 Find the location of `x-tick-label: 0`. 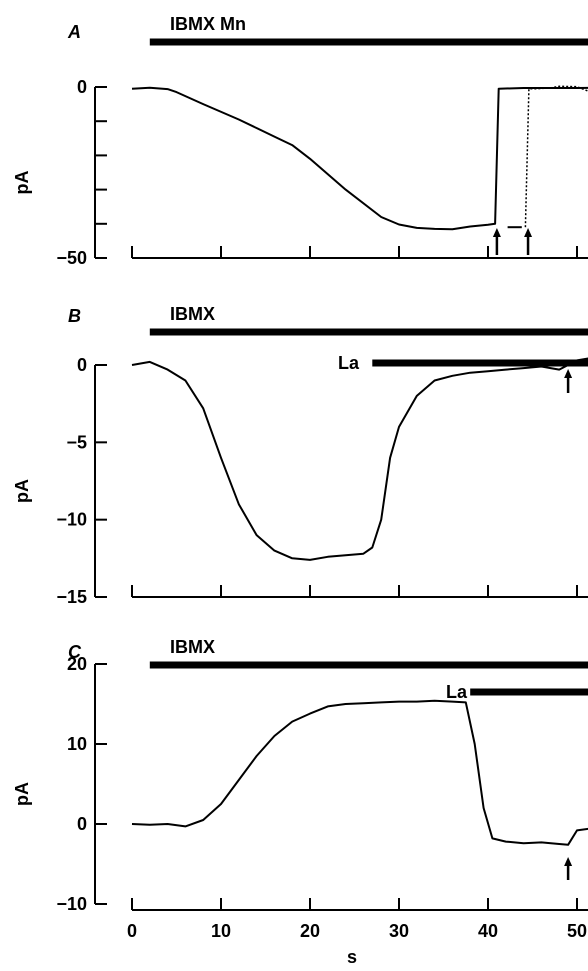

x-tick-label: 0 is located at coordinates (132, 931).